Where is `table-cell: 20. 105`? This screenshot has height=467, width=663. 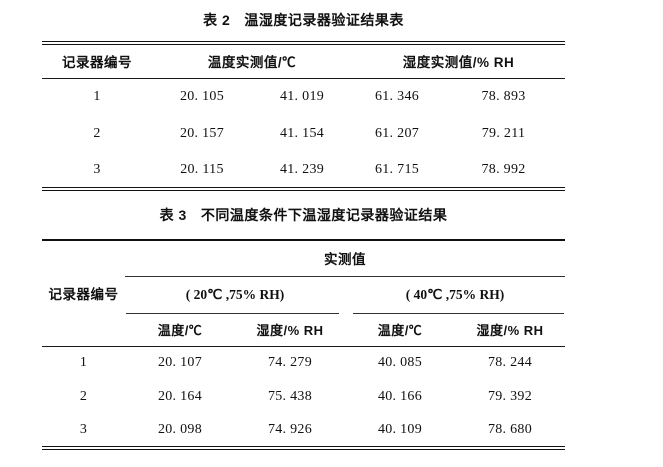
table-cell: 20. 105 is located at coordinates (202, 96).